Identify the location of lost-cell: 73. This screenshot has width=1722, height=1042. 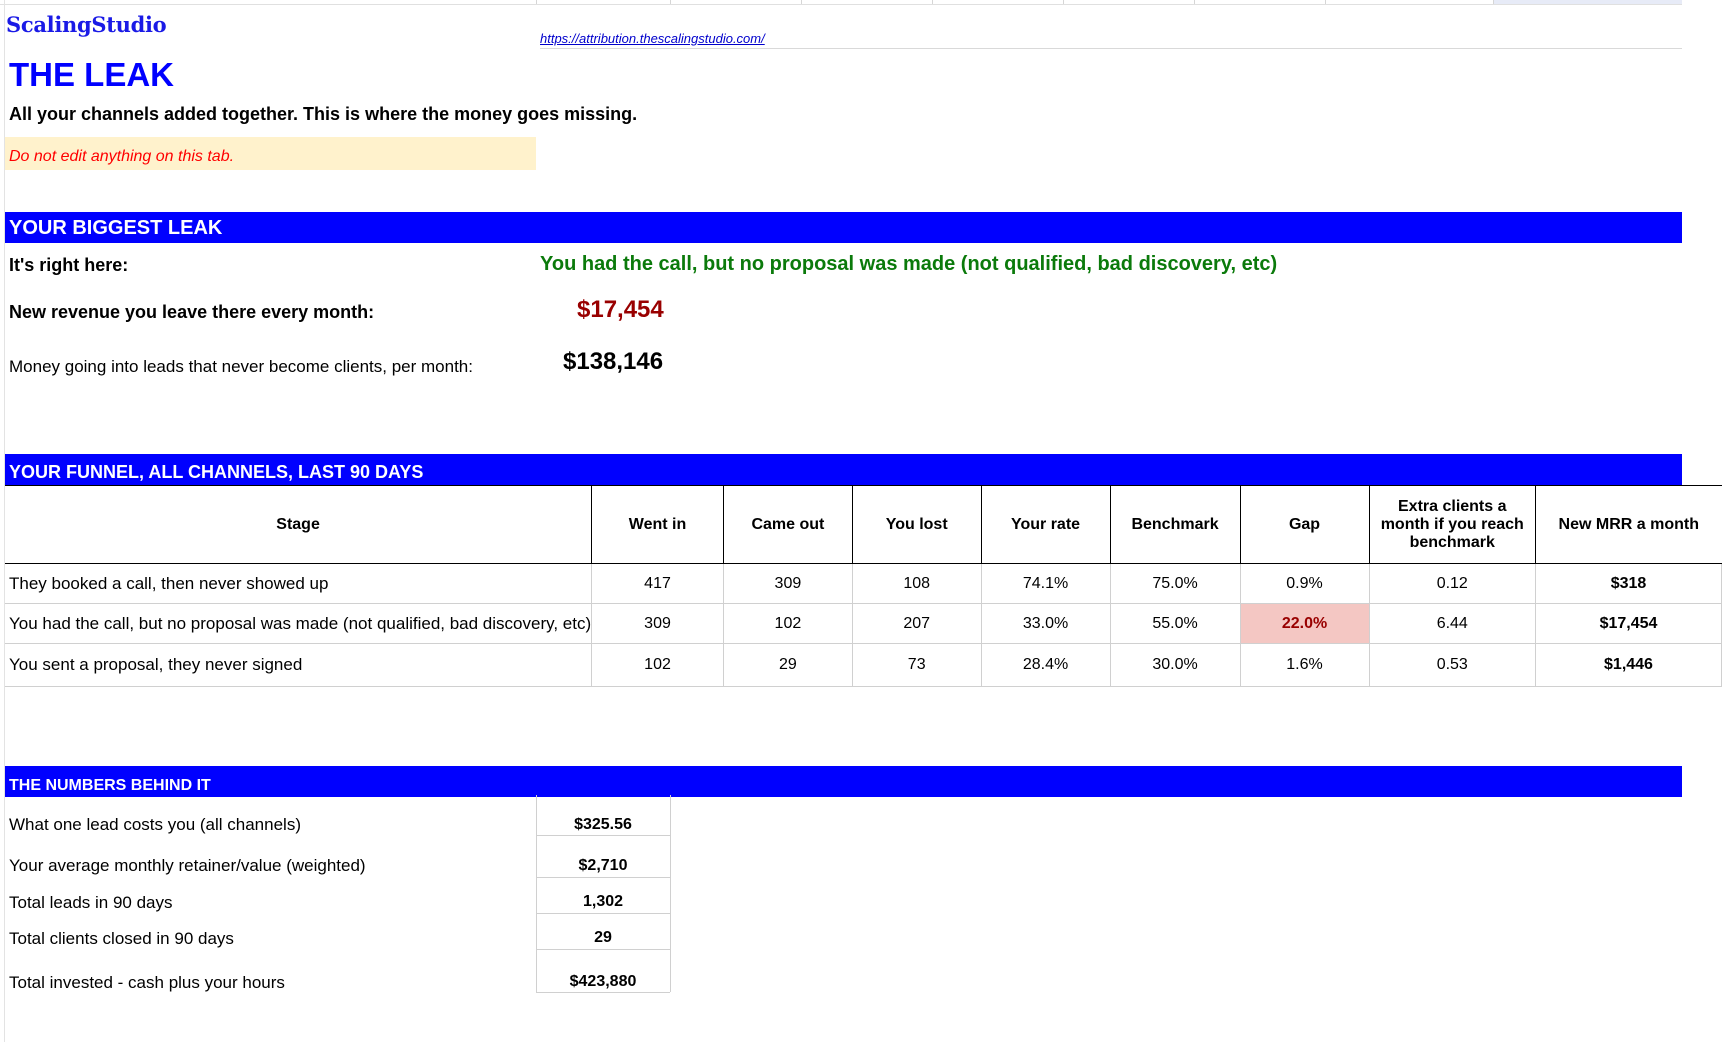
(916, 665).